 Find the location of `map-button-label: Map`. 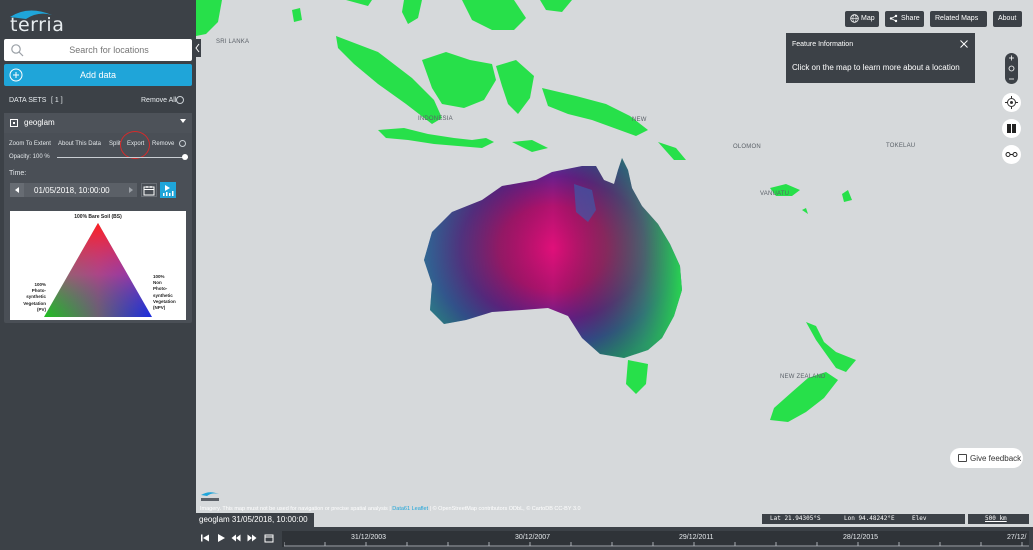

map-button-label: Map is located at coordinates (868, 18).